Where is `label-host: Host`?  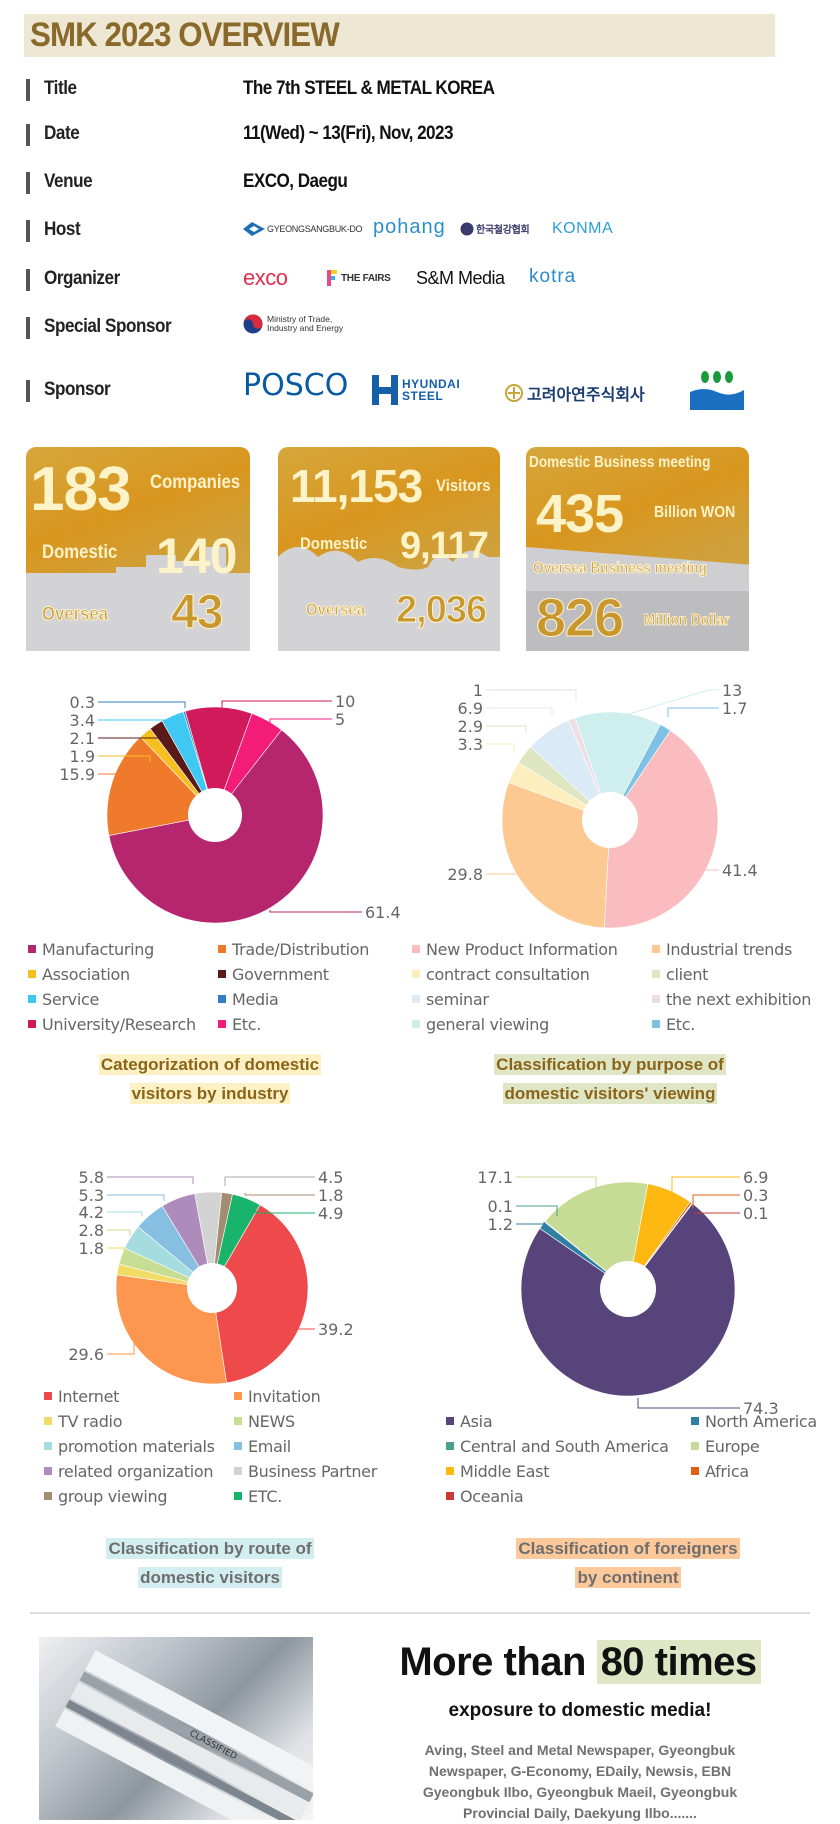 label-host: Host is located at coordinates (62, 229).